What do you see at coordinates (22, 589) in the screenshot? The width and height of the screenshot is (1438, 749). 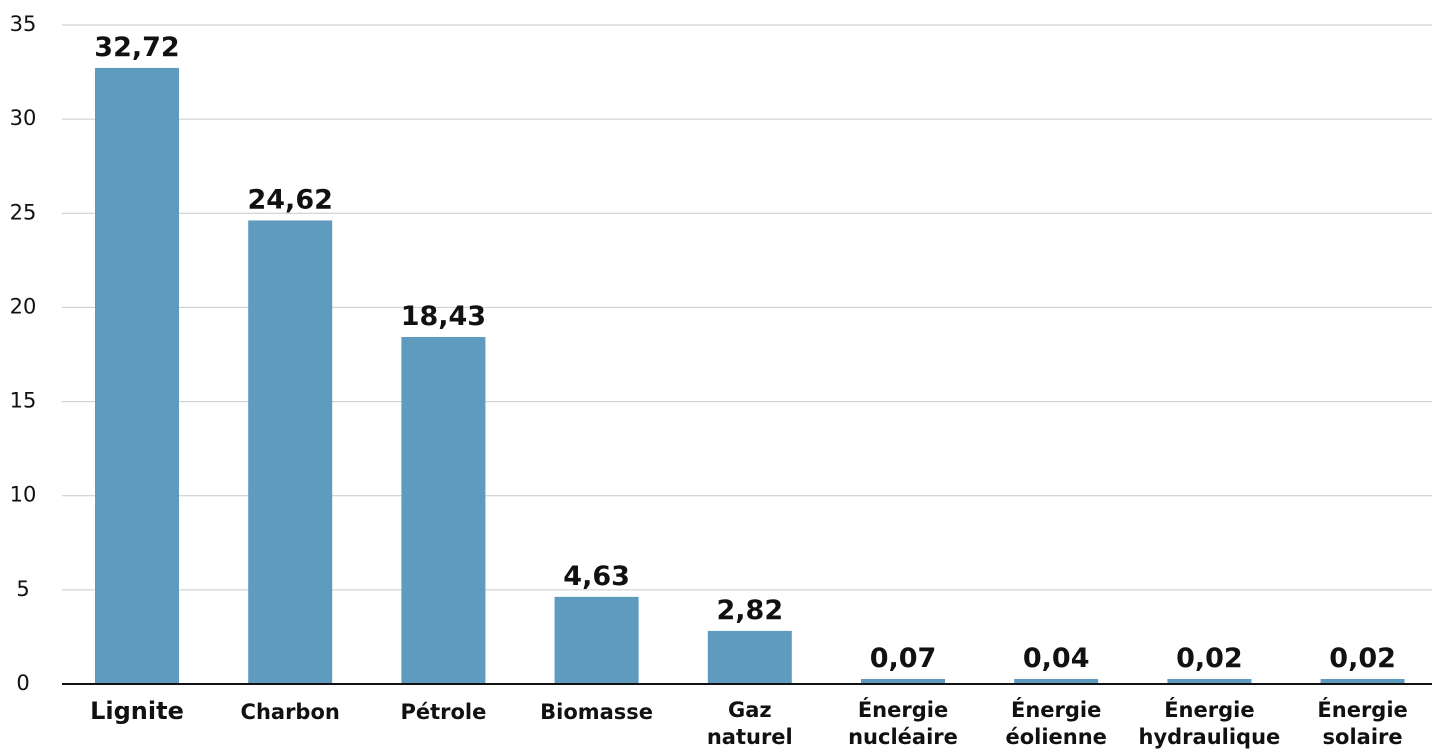 I see `y-tick-label-5: 5` at bounding box center [22, 589].